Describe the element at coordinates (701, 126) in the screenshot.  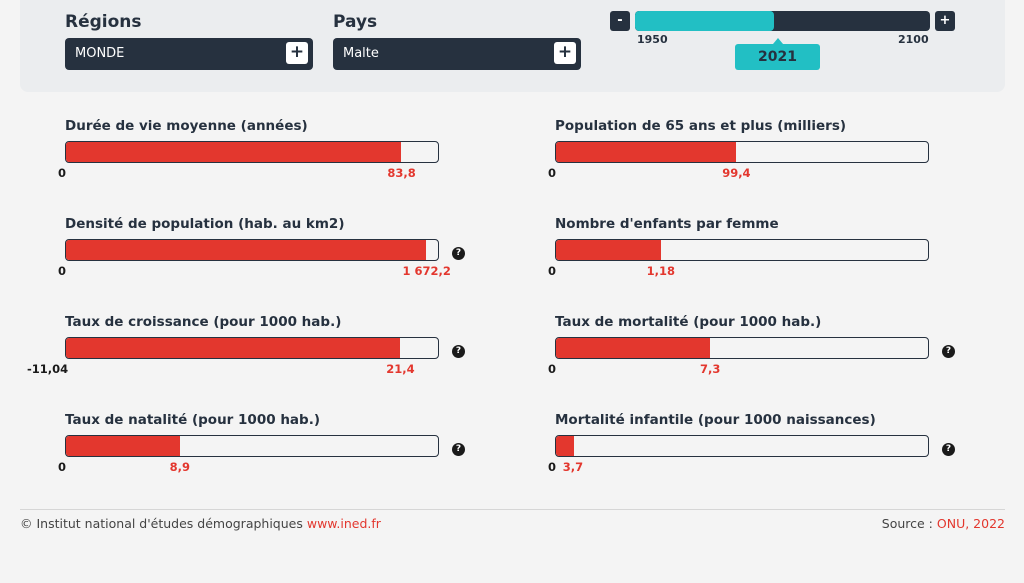
I see `pop-65-title: Population de 65 ans et plus (milliers)` at that location.